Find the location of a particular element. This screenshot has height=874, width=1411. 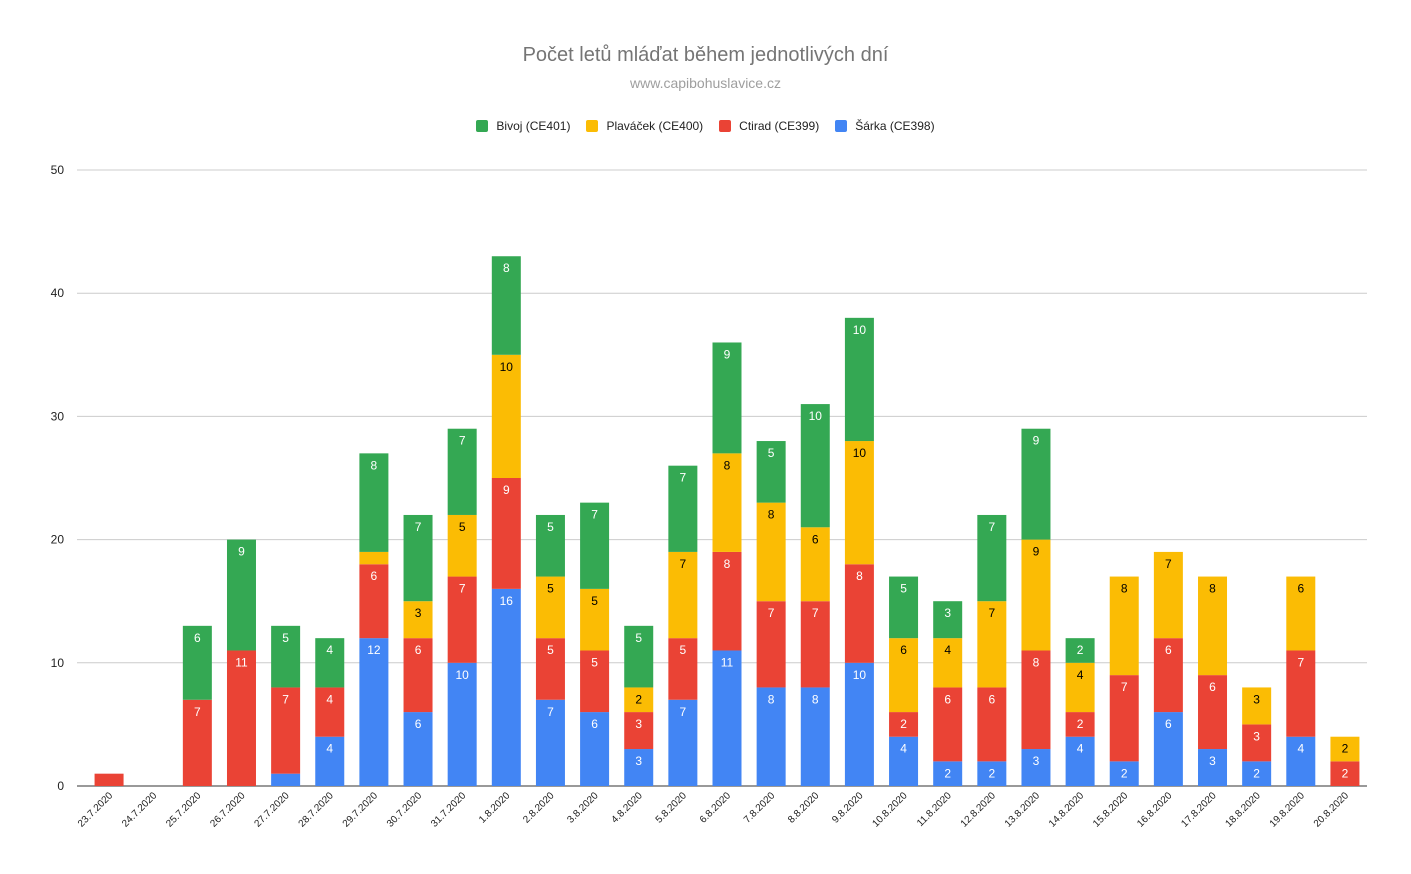

data-label: 11 is located at coordinates (241, 662).